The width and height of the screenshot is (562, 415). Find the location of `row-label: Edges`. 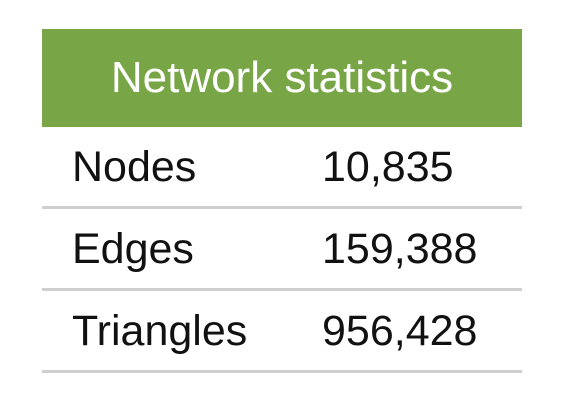

row-label: Edges is located at coordinates (133, 249).